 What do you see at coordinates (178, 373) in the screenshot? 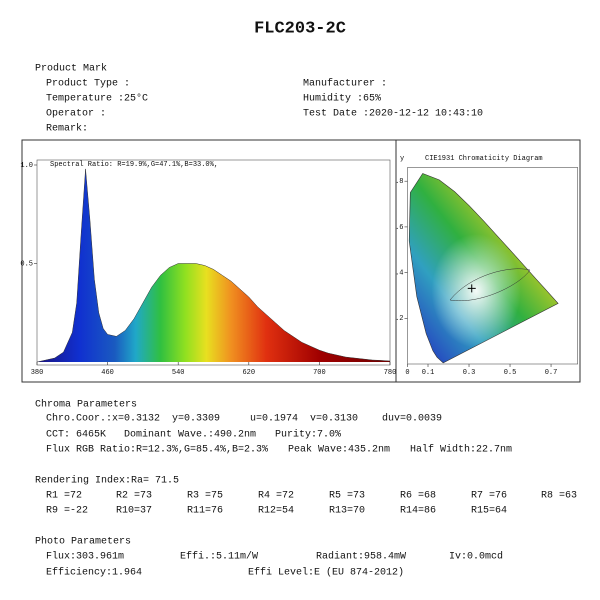
I see `x-tick-label: 540` at bounding box center [178, 373].